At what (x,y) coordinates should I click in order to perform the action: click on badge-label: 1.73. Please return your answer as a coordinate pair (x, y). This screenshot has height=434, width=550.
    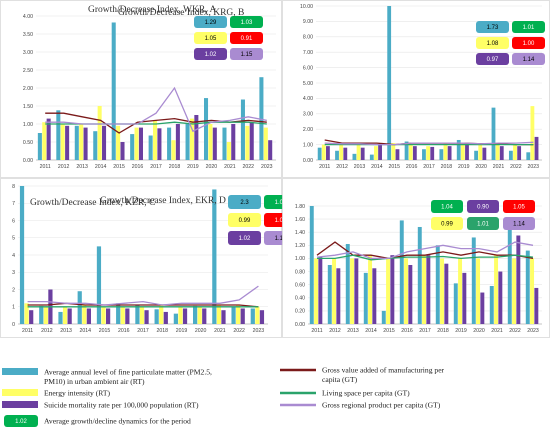
    Looking at the image, I should click on (493, 28).